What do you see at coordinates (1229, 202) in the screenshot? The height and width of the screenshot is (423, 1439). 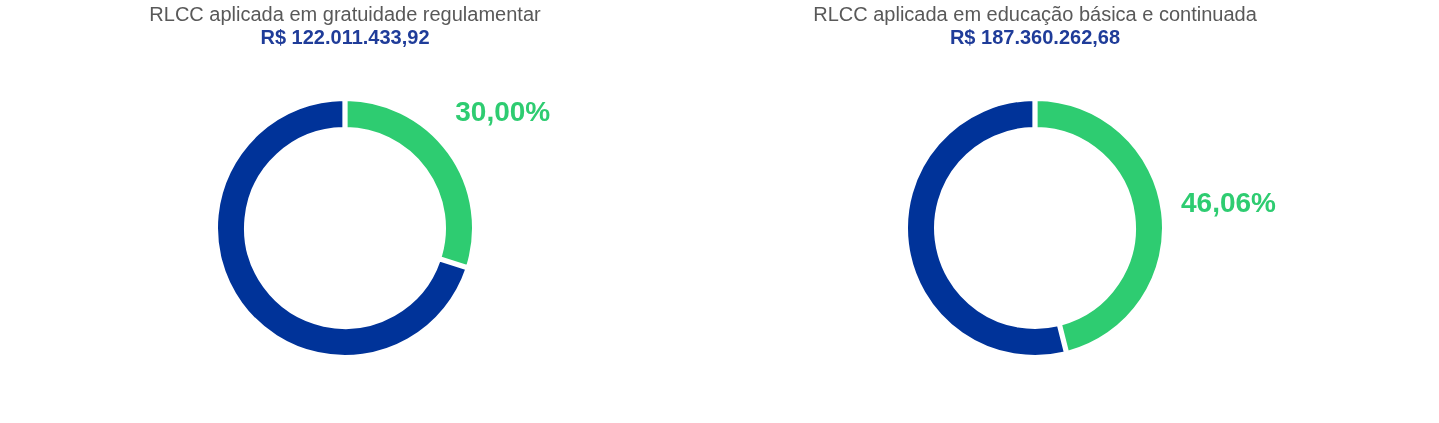 I see `data-label: 46,06%` at bounding box center [1229, 202].